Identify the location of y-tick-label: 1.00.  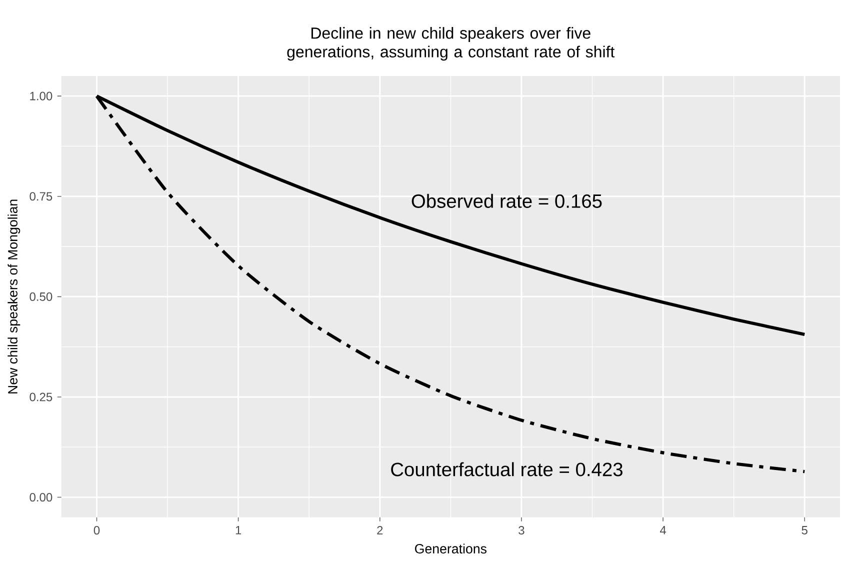
(41, 96).